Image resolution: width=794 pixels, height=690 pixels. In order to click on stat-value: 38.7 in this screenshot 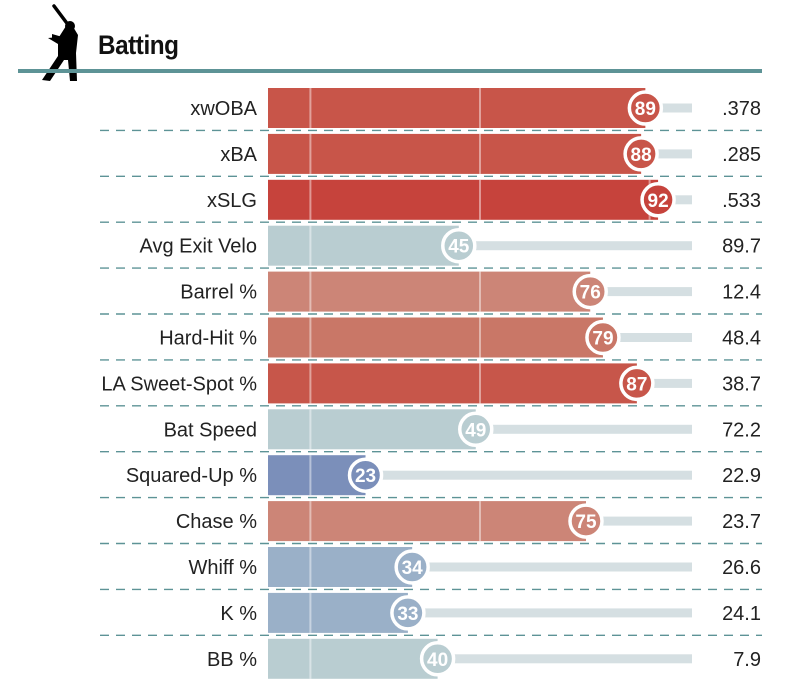, I will do `click(741, 384)`.